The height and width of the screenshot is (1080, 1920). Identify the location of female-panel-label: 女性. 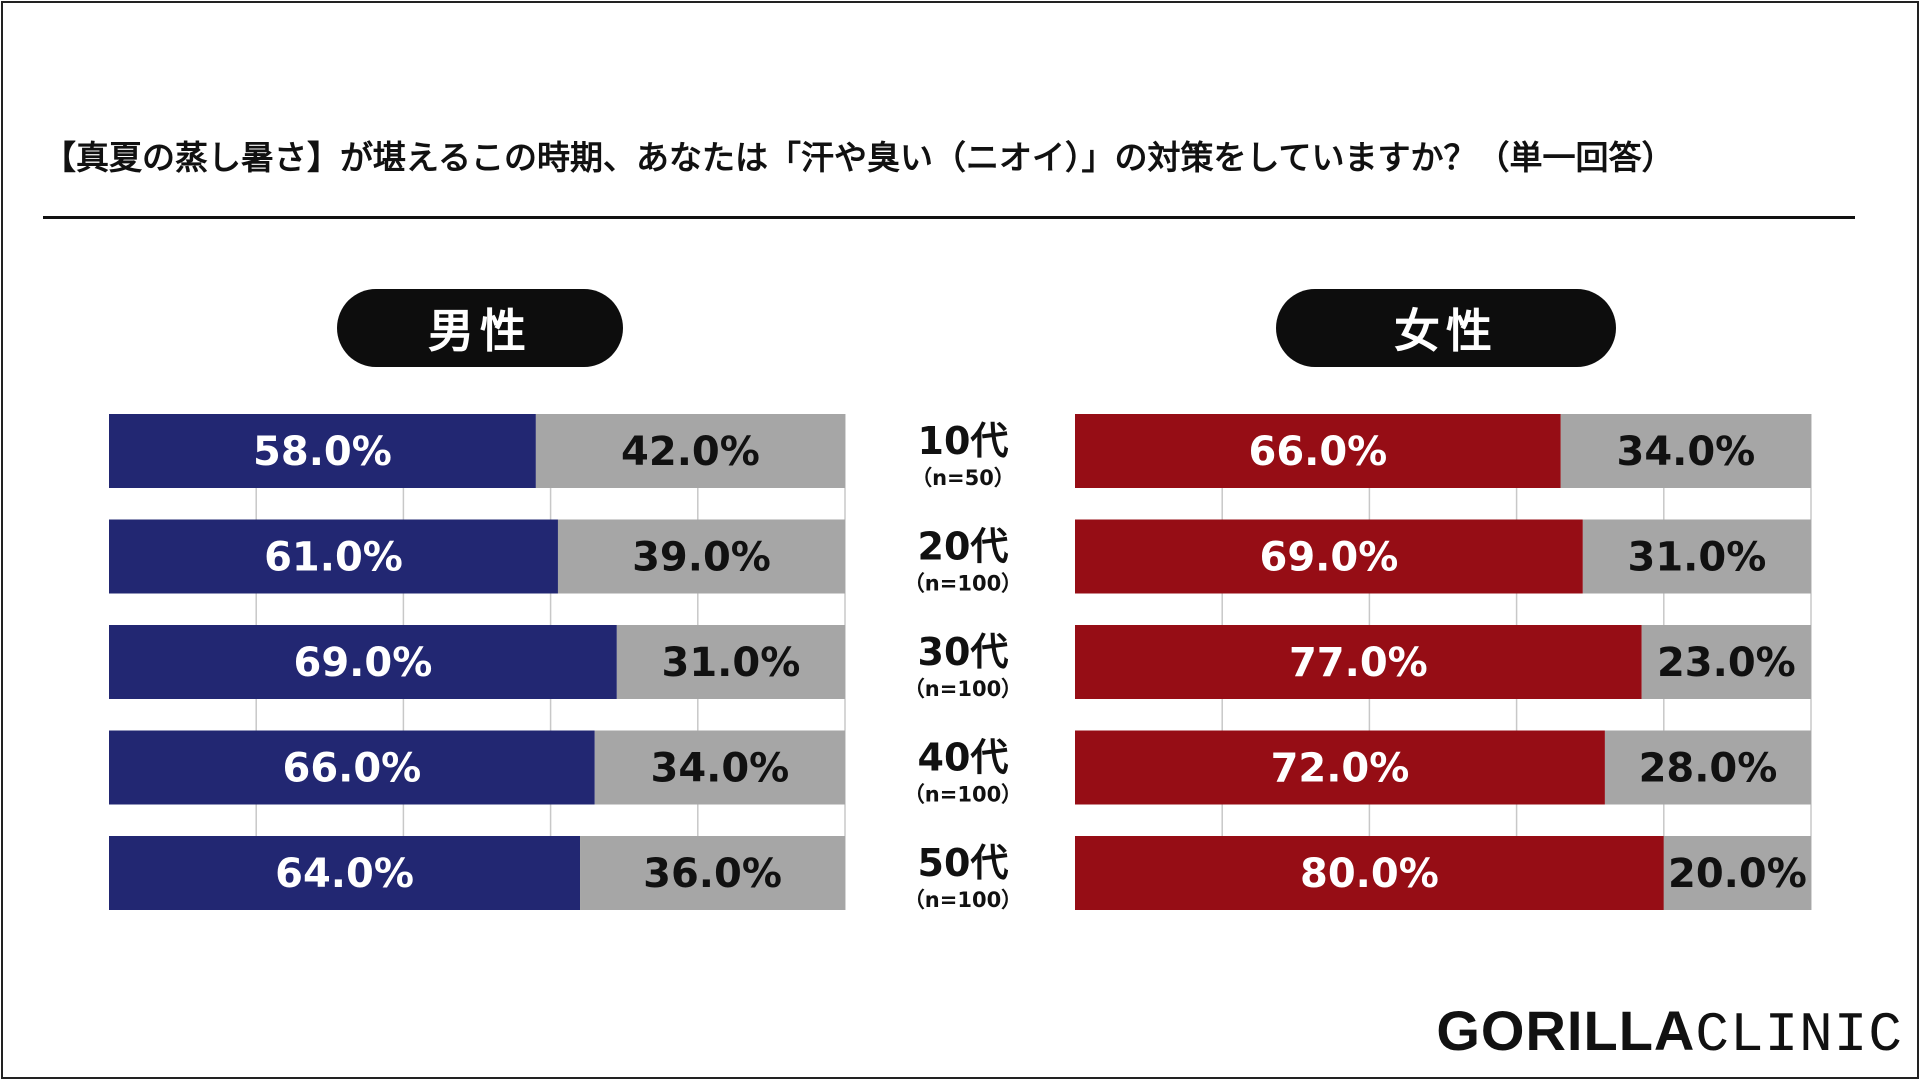
(1446, 328).